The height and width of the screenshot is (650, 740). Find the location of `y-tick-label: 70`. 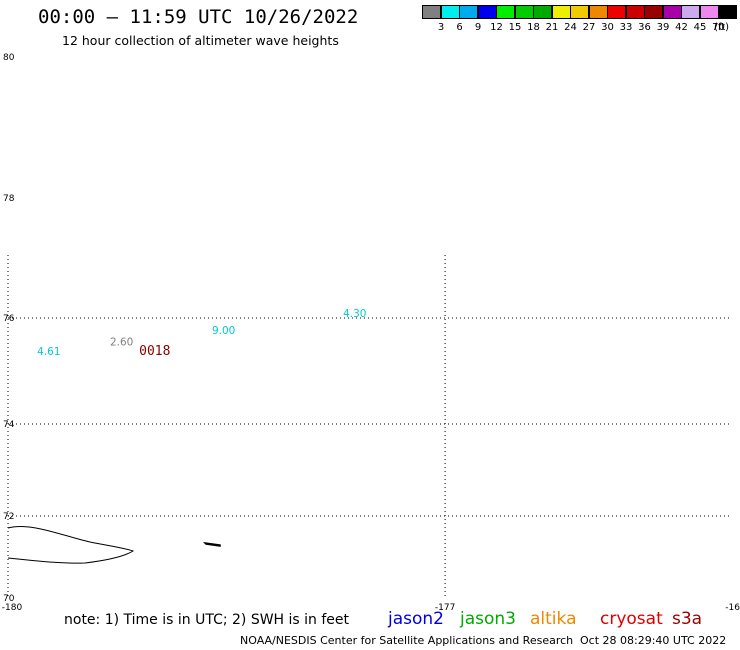

y-tick-label: 70 is located at coordinates (9, 599).